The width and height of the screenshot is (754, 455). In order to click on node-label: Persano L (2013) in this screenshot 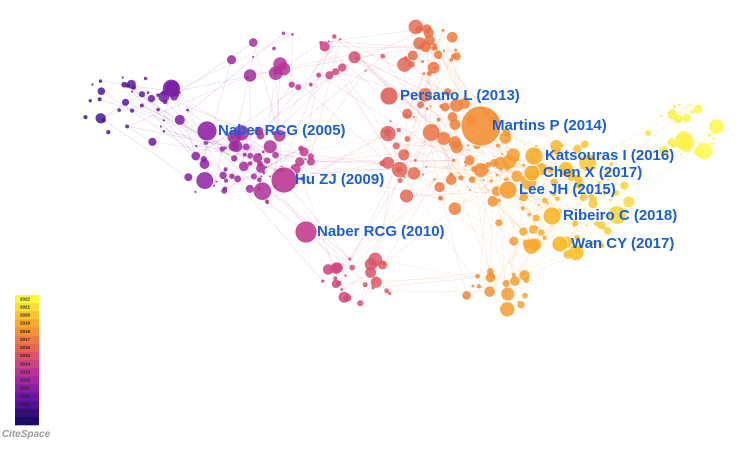, I will do `click(460, 95)`.